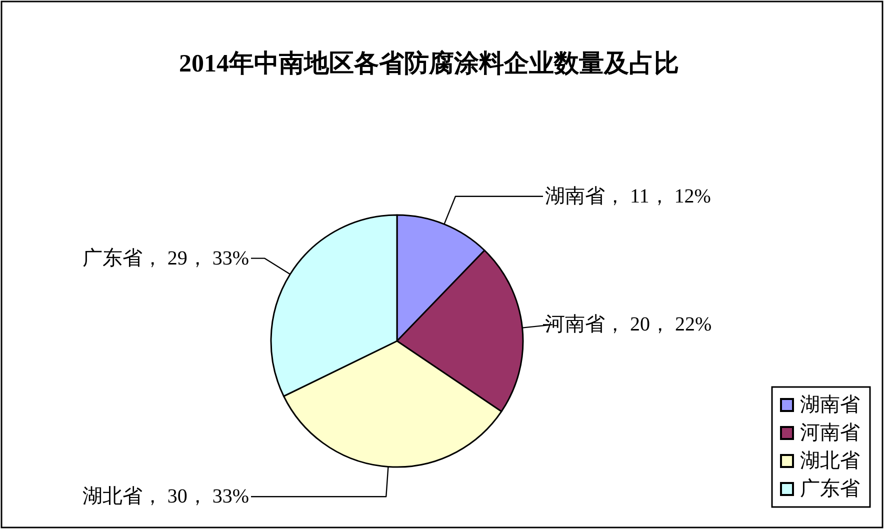  Describe the element at coordinates (830, 433) in the screenshot. I see `legend-label: 河南省` at that location.